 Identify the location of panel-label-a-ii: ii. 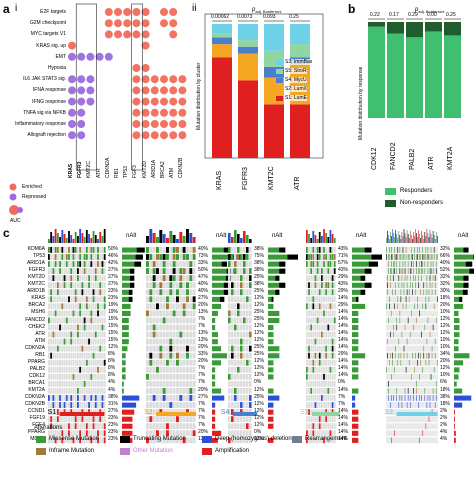
(194, 8).